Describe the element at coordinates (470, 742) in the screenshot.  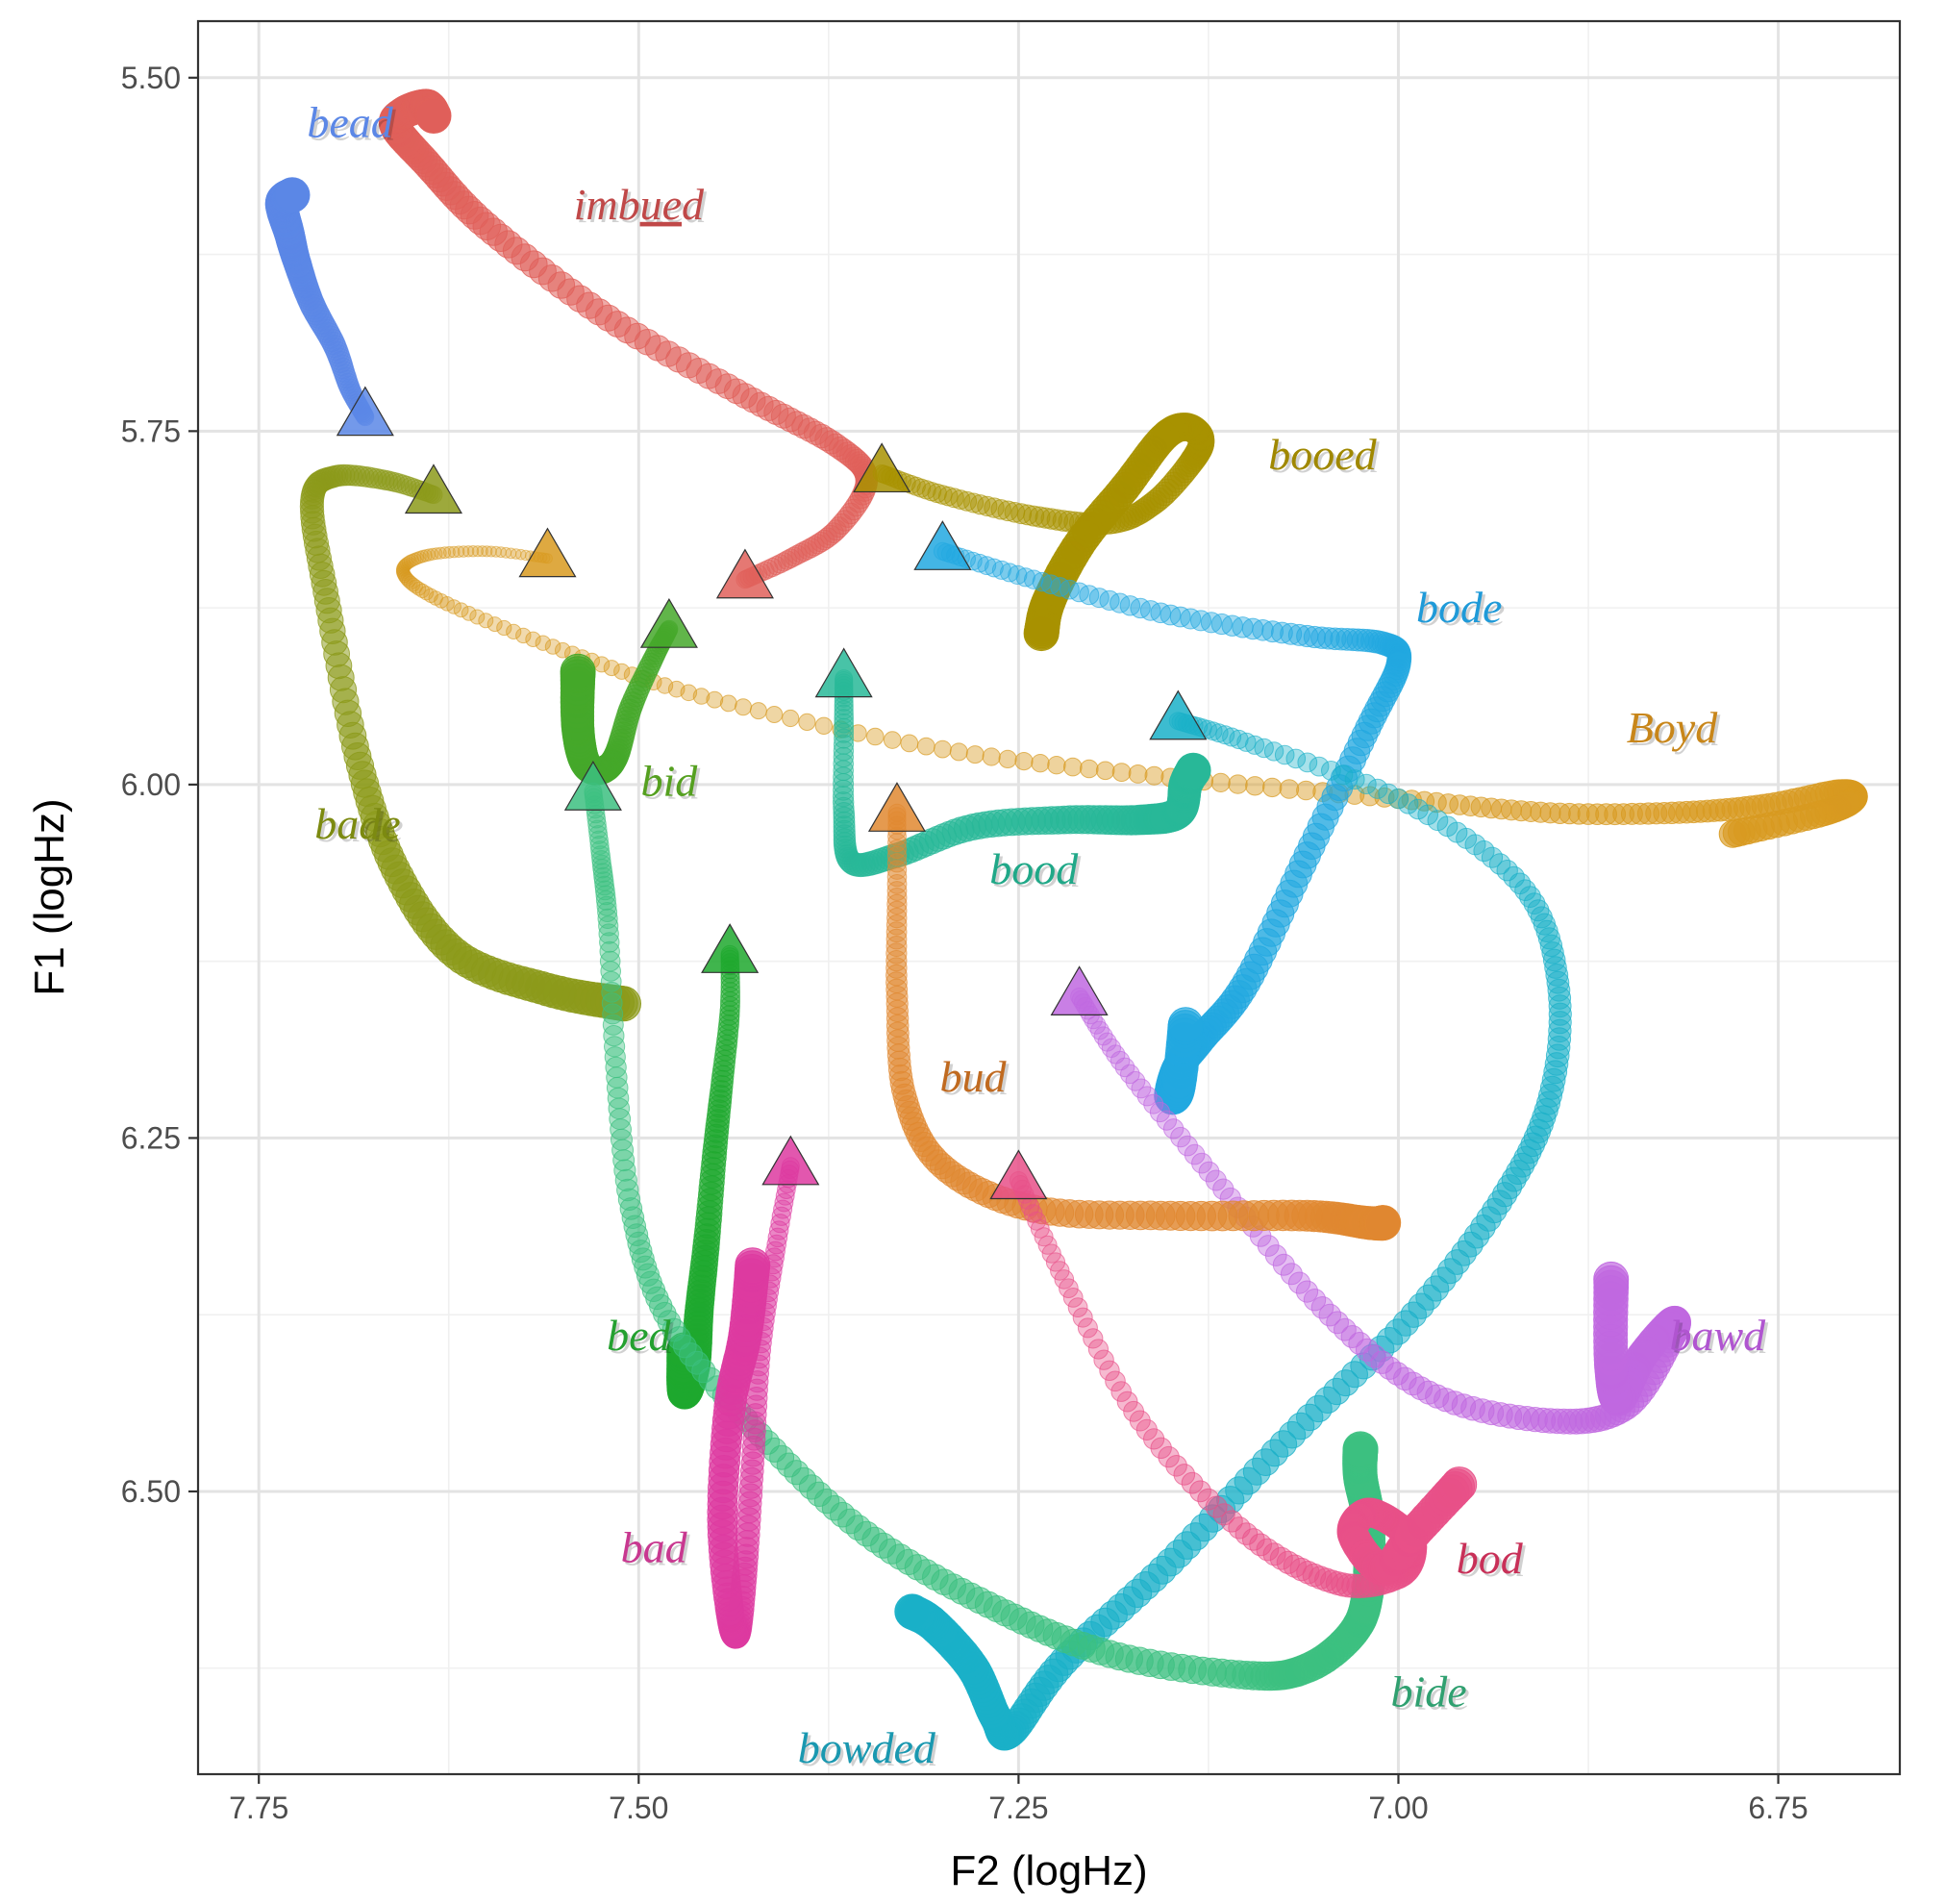
I see `series-bade` at that location.